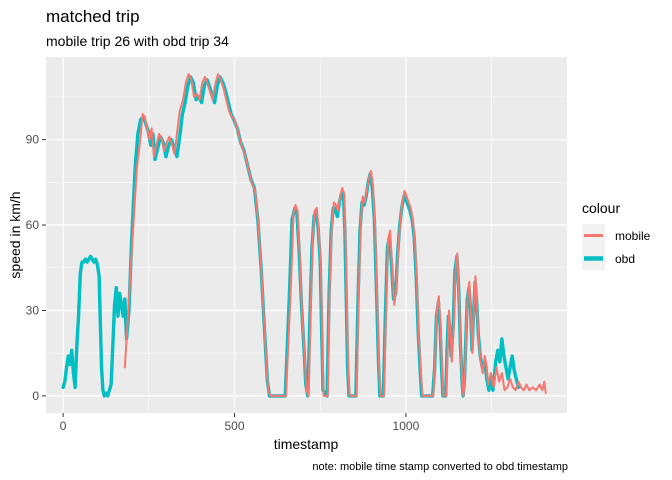 Image resolution: width=672 pixels, height=480 pixels. I want to click on y-tick-label-2: 60, so click(33, 225).